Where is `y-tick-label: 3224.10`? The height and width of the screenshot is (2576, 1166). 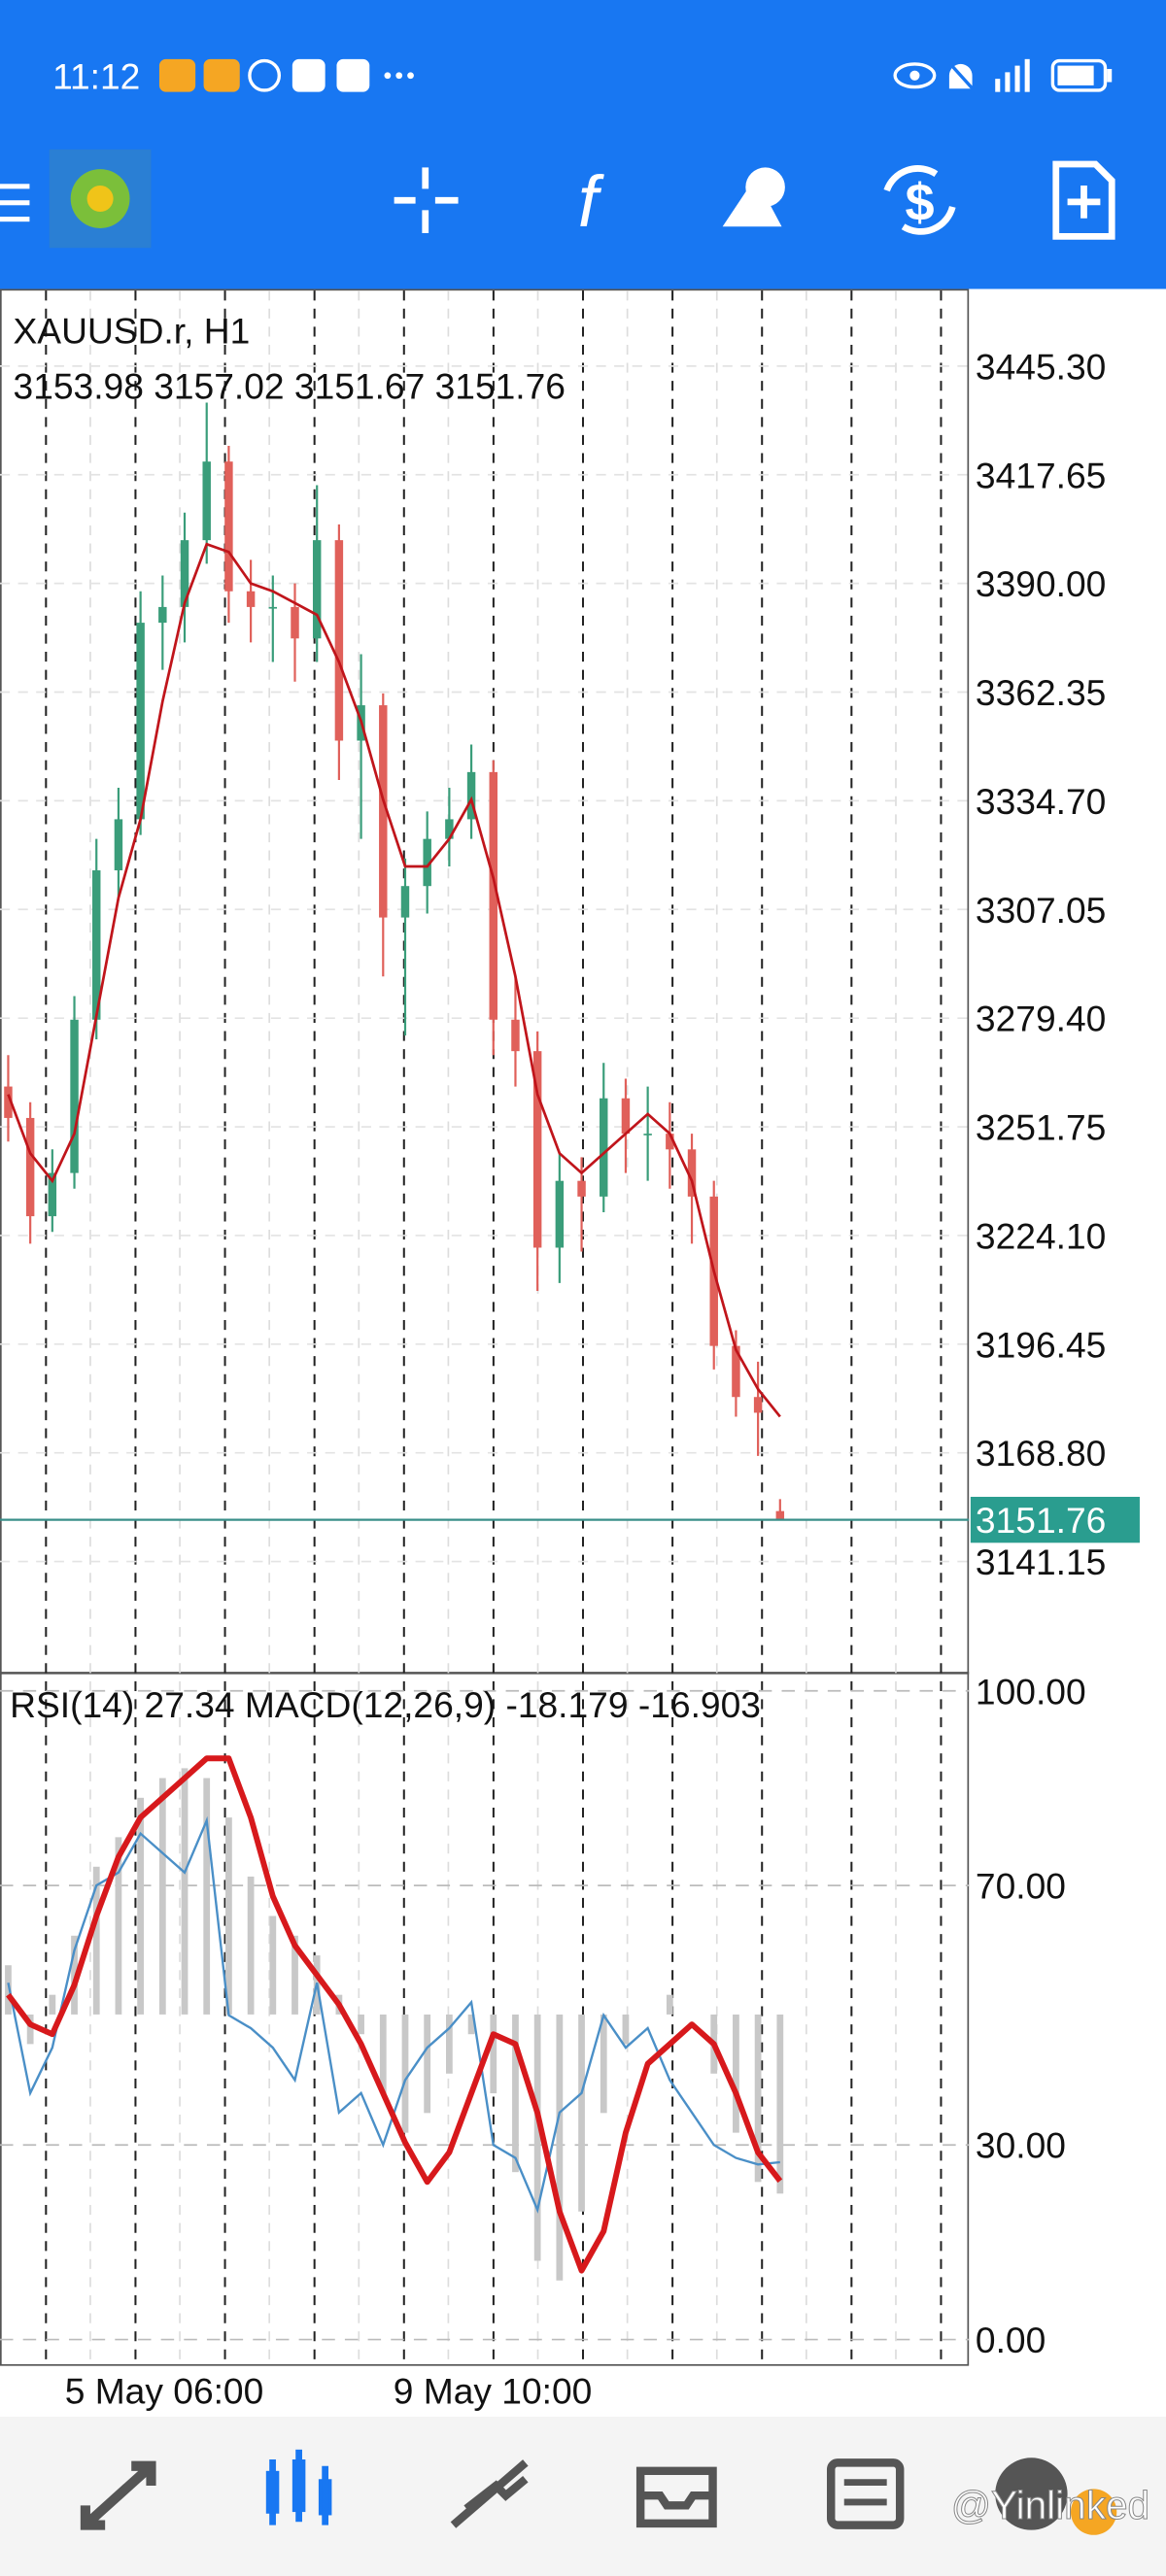 y-tick-label: 3224.10 is located at coordinates (1041, 1235).